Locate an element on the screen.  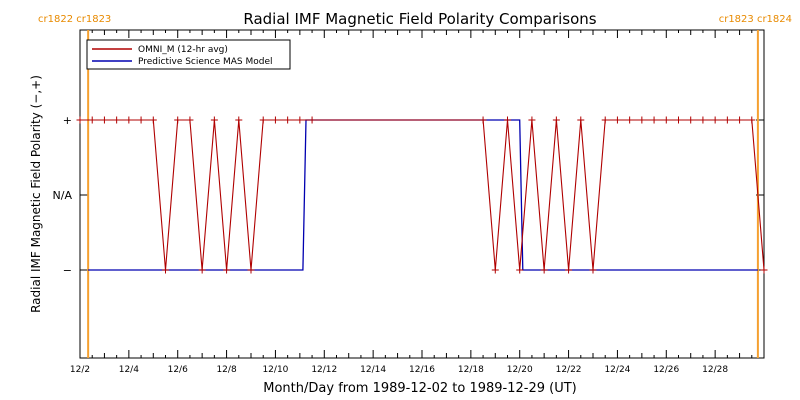
x-tick-label: 12/22 is located at coordinates (569, 370).